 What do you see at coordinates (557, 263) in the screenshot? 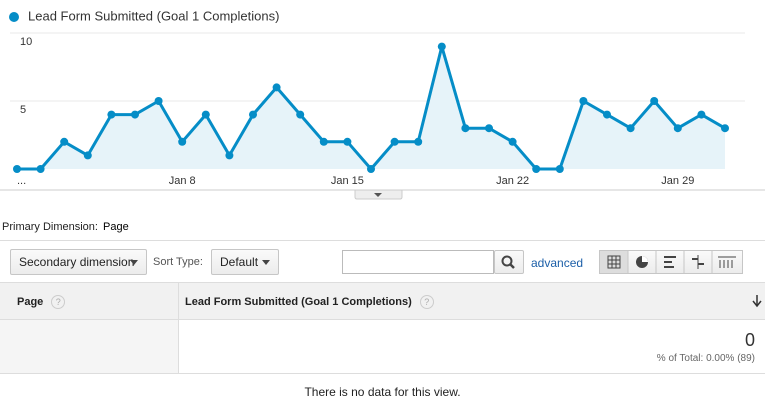
I see `advanced-link: advanced` at bounding box center [557, 263].